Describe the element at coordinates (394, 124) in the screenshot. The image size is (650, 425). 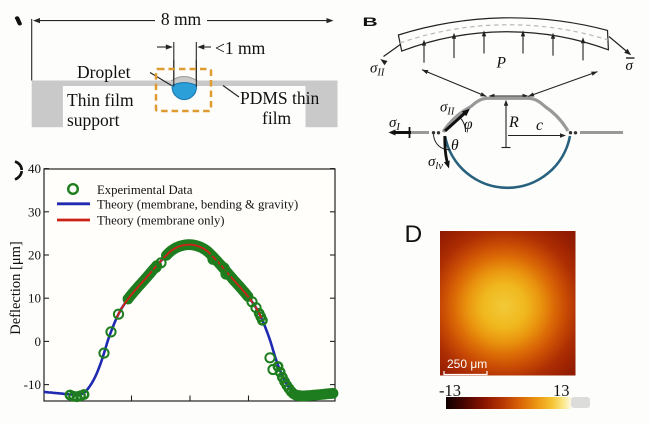
I see `svg-text: σI` at that location.